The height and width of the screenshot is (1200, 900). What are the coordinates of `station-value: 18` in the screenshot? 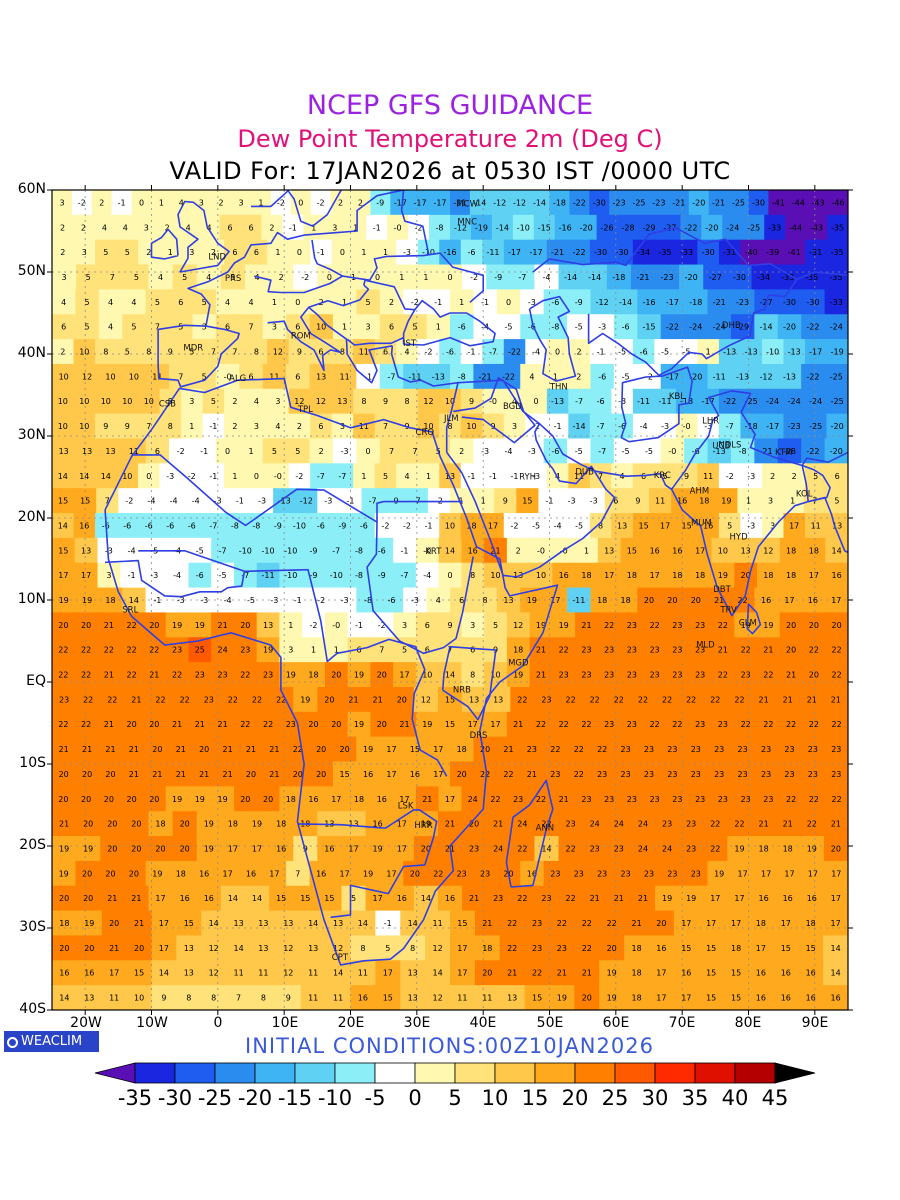 It's located at (637, 973).